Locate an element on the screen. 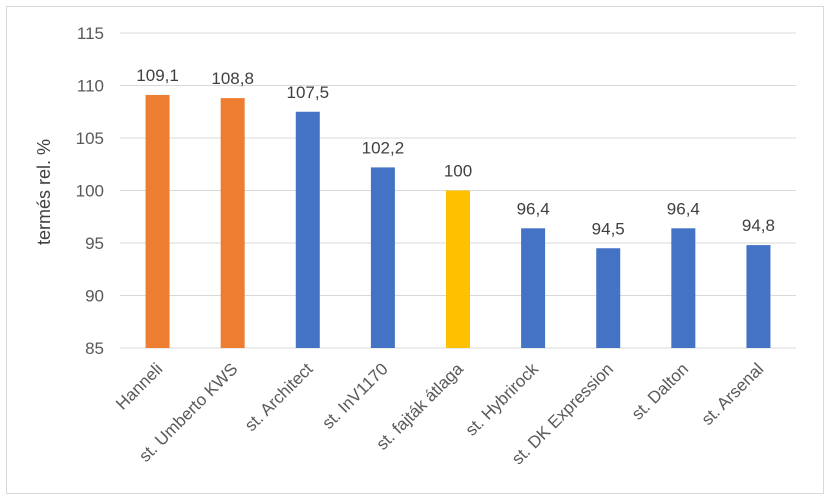 The image size is (832, 504). x-tick-label: Hanneli is located at coordinates (139, 386).